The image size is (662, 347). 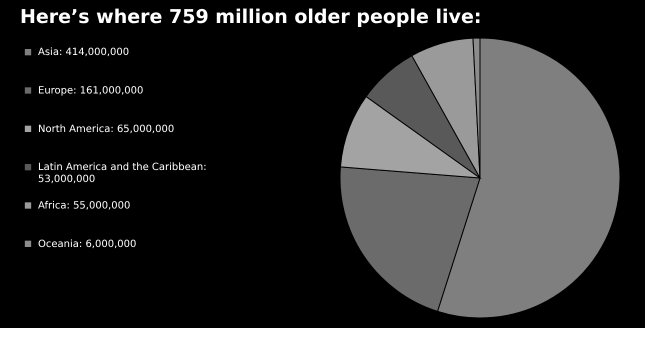 I want to click on chart-title: Here’s where 759 million older people live:, so click(x=251, y=17).